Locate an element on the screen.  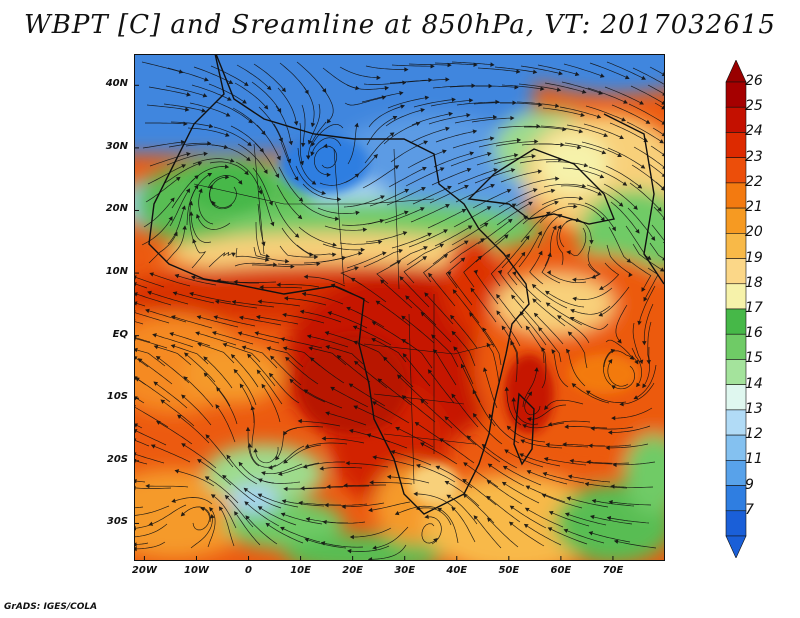
lon-label: 70E is located at coordinates (613, 570).